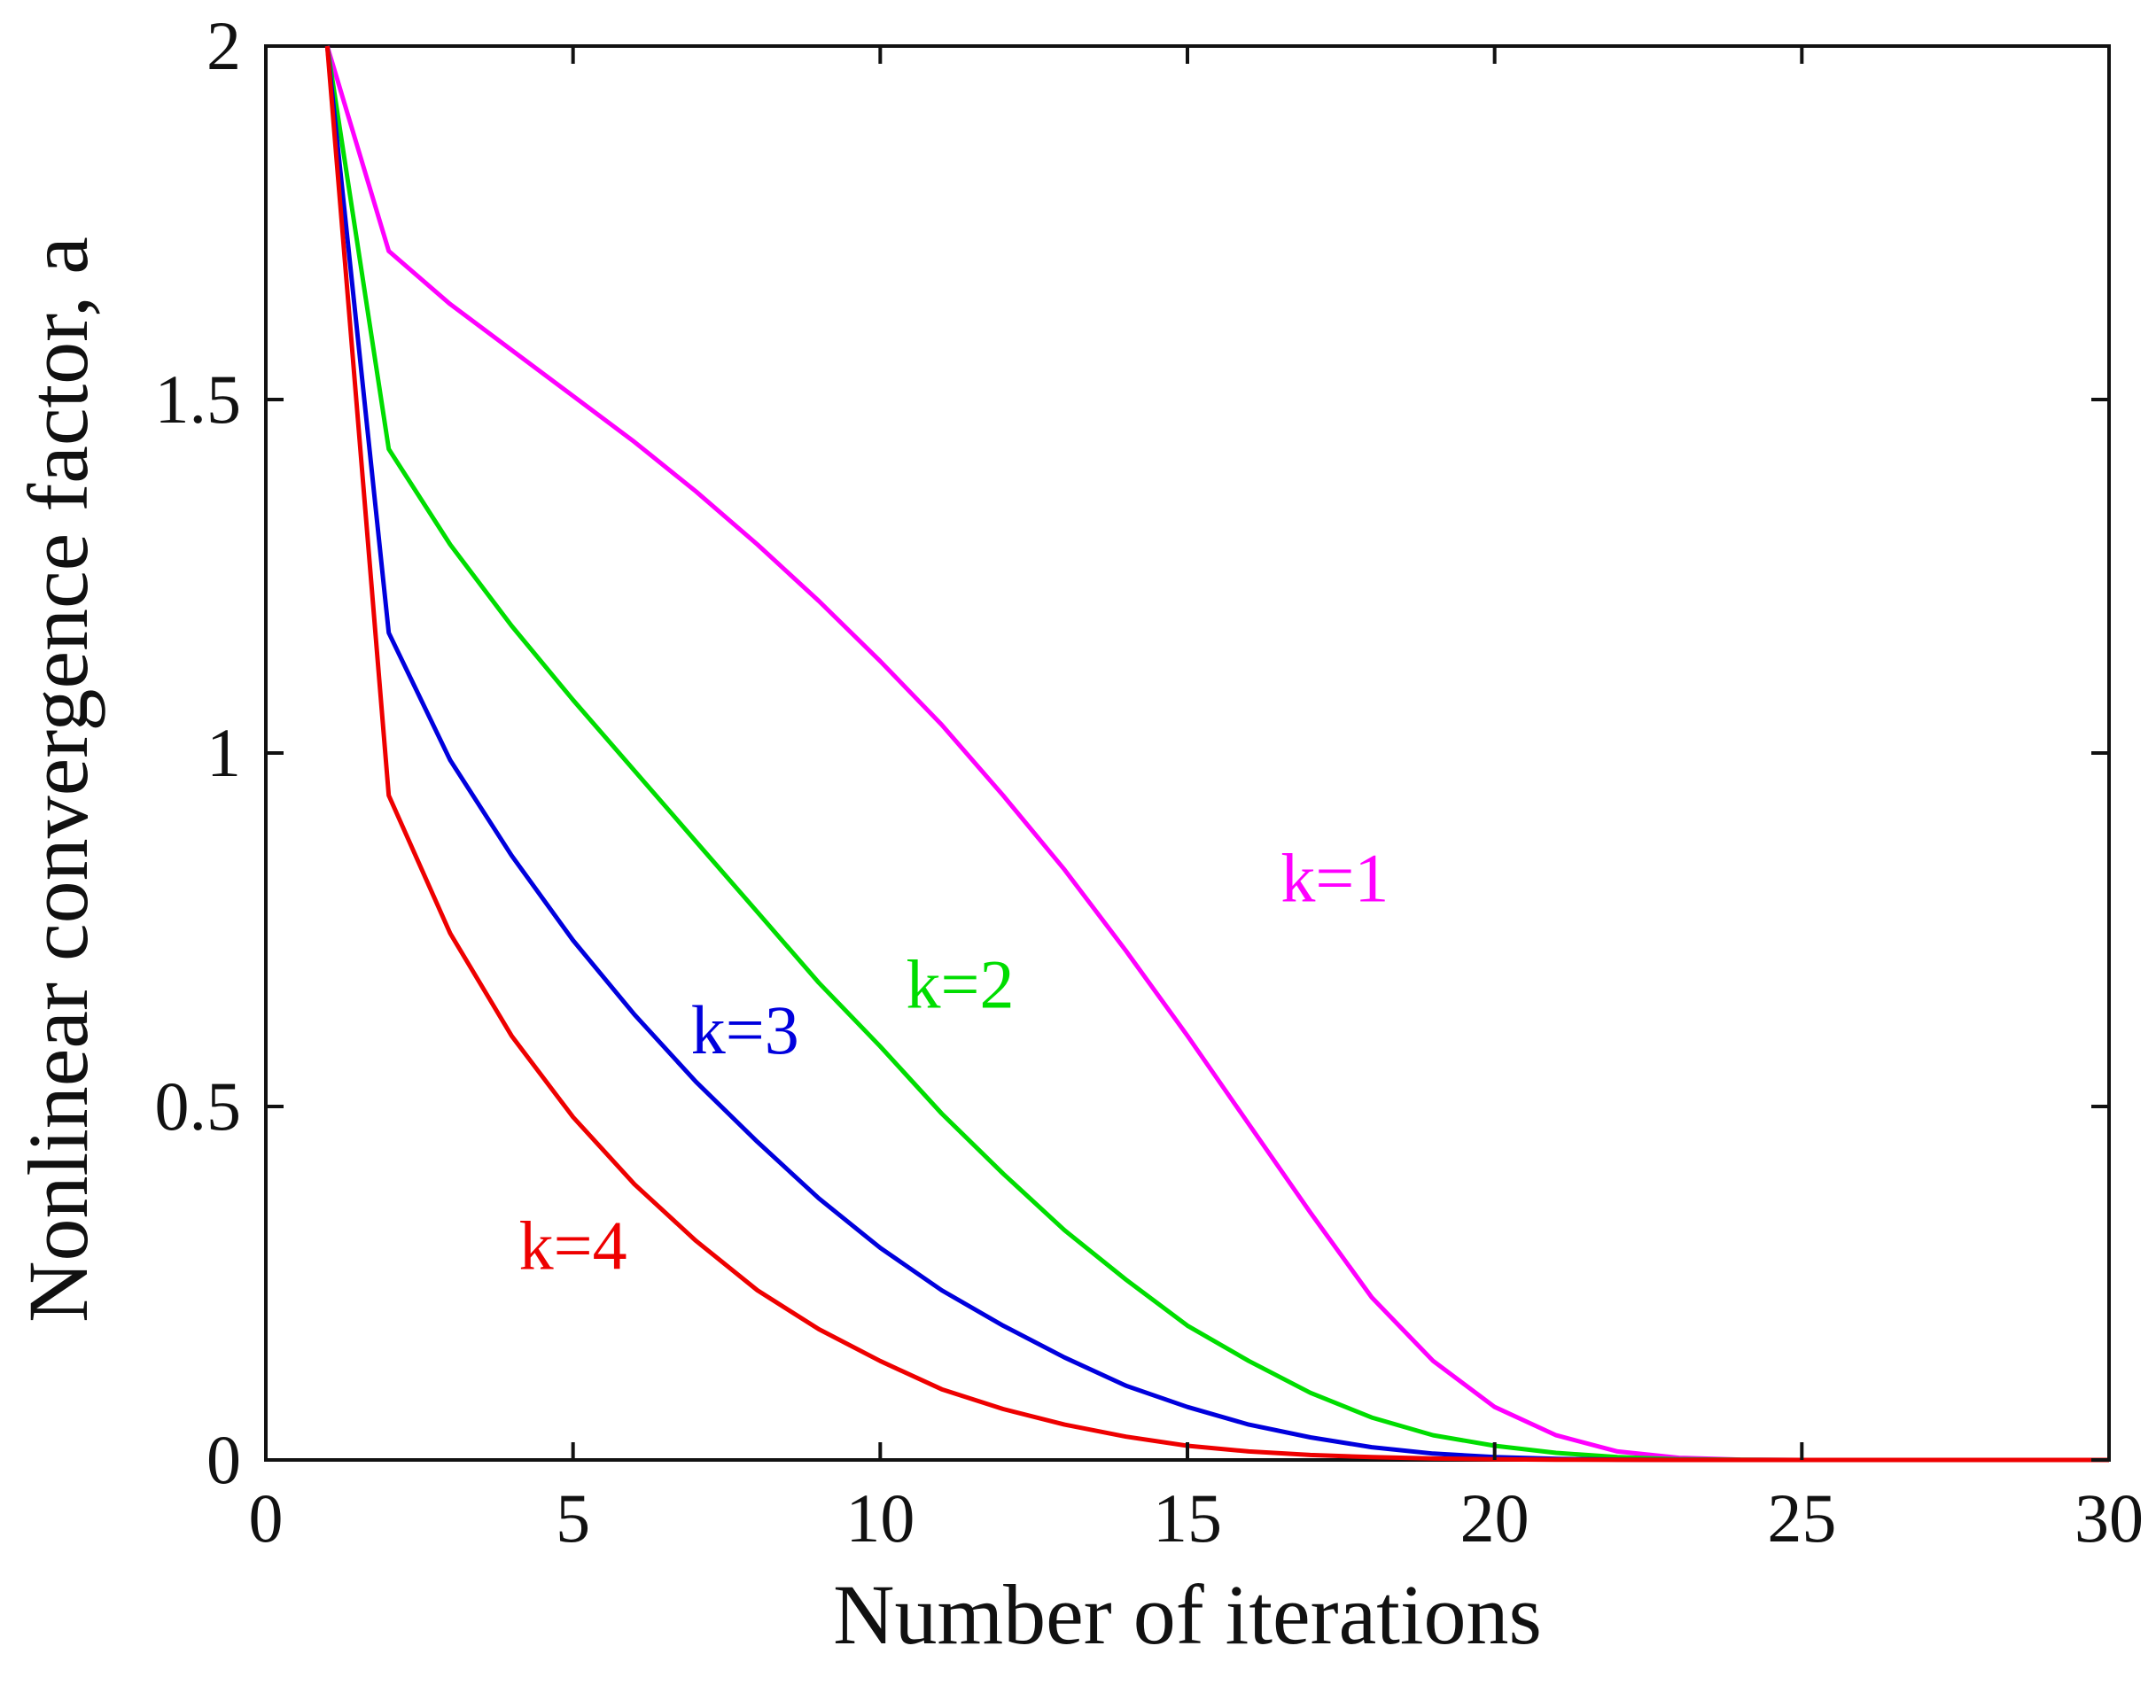  What do you see at coordinates (573, 1518) in the screenshot?
I see `x-tick-label: 5` at bounding box center [573, 1518].